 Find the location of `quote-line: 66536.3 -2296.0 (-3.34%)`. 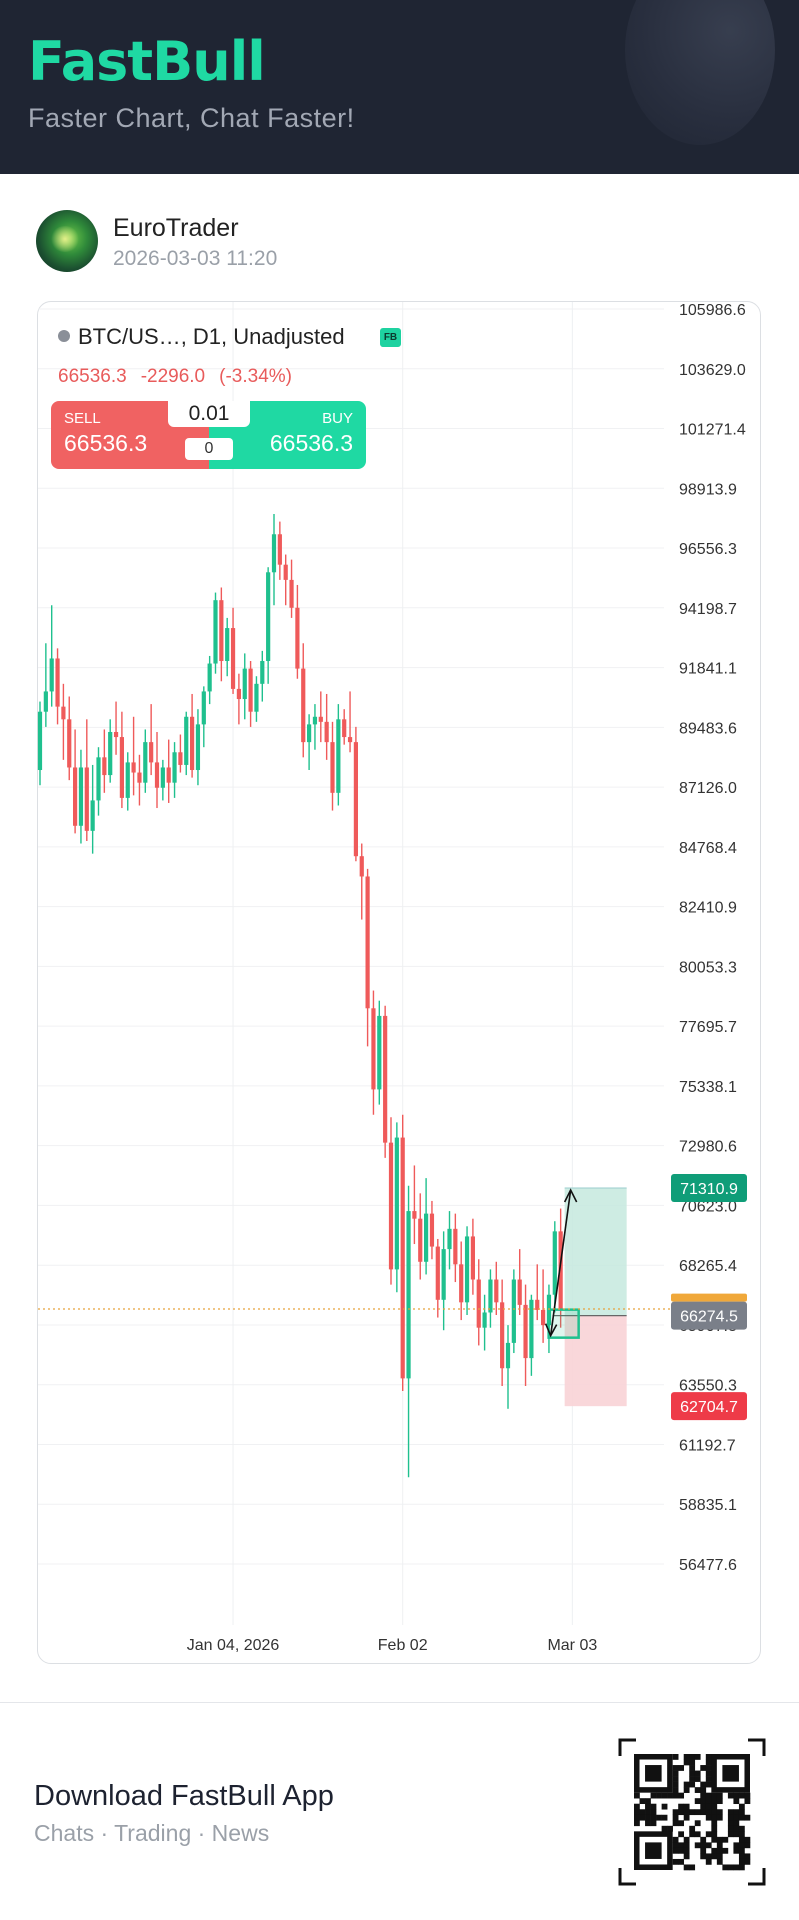

quote-line: 66536.3 -2296.0 (-3.34%) is located at coordinates (182, 377).